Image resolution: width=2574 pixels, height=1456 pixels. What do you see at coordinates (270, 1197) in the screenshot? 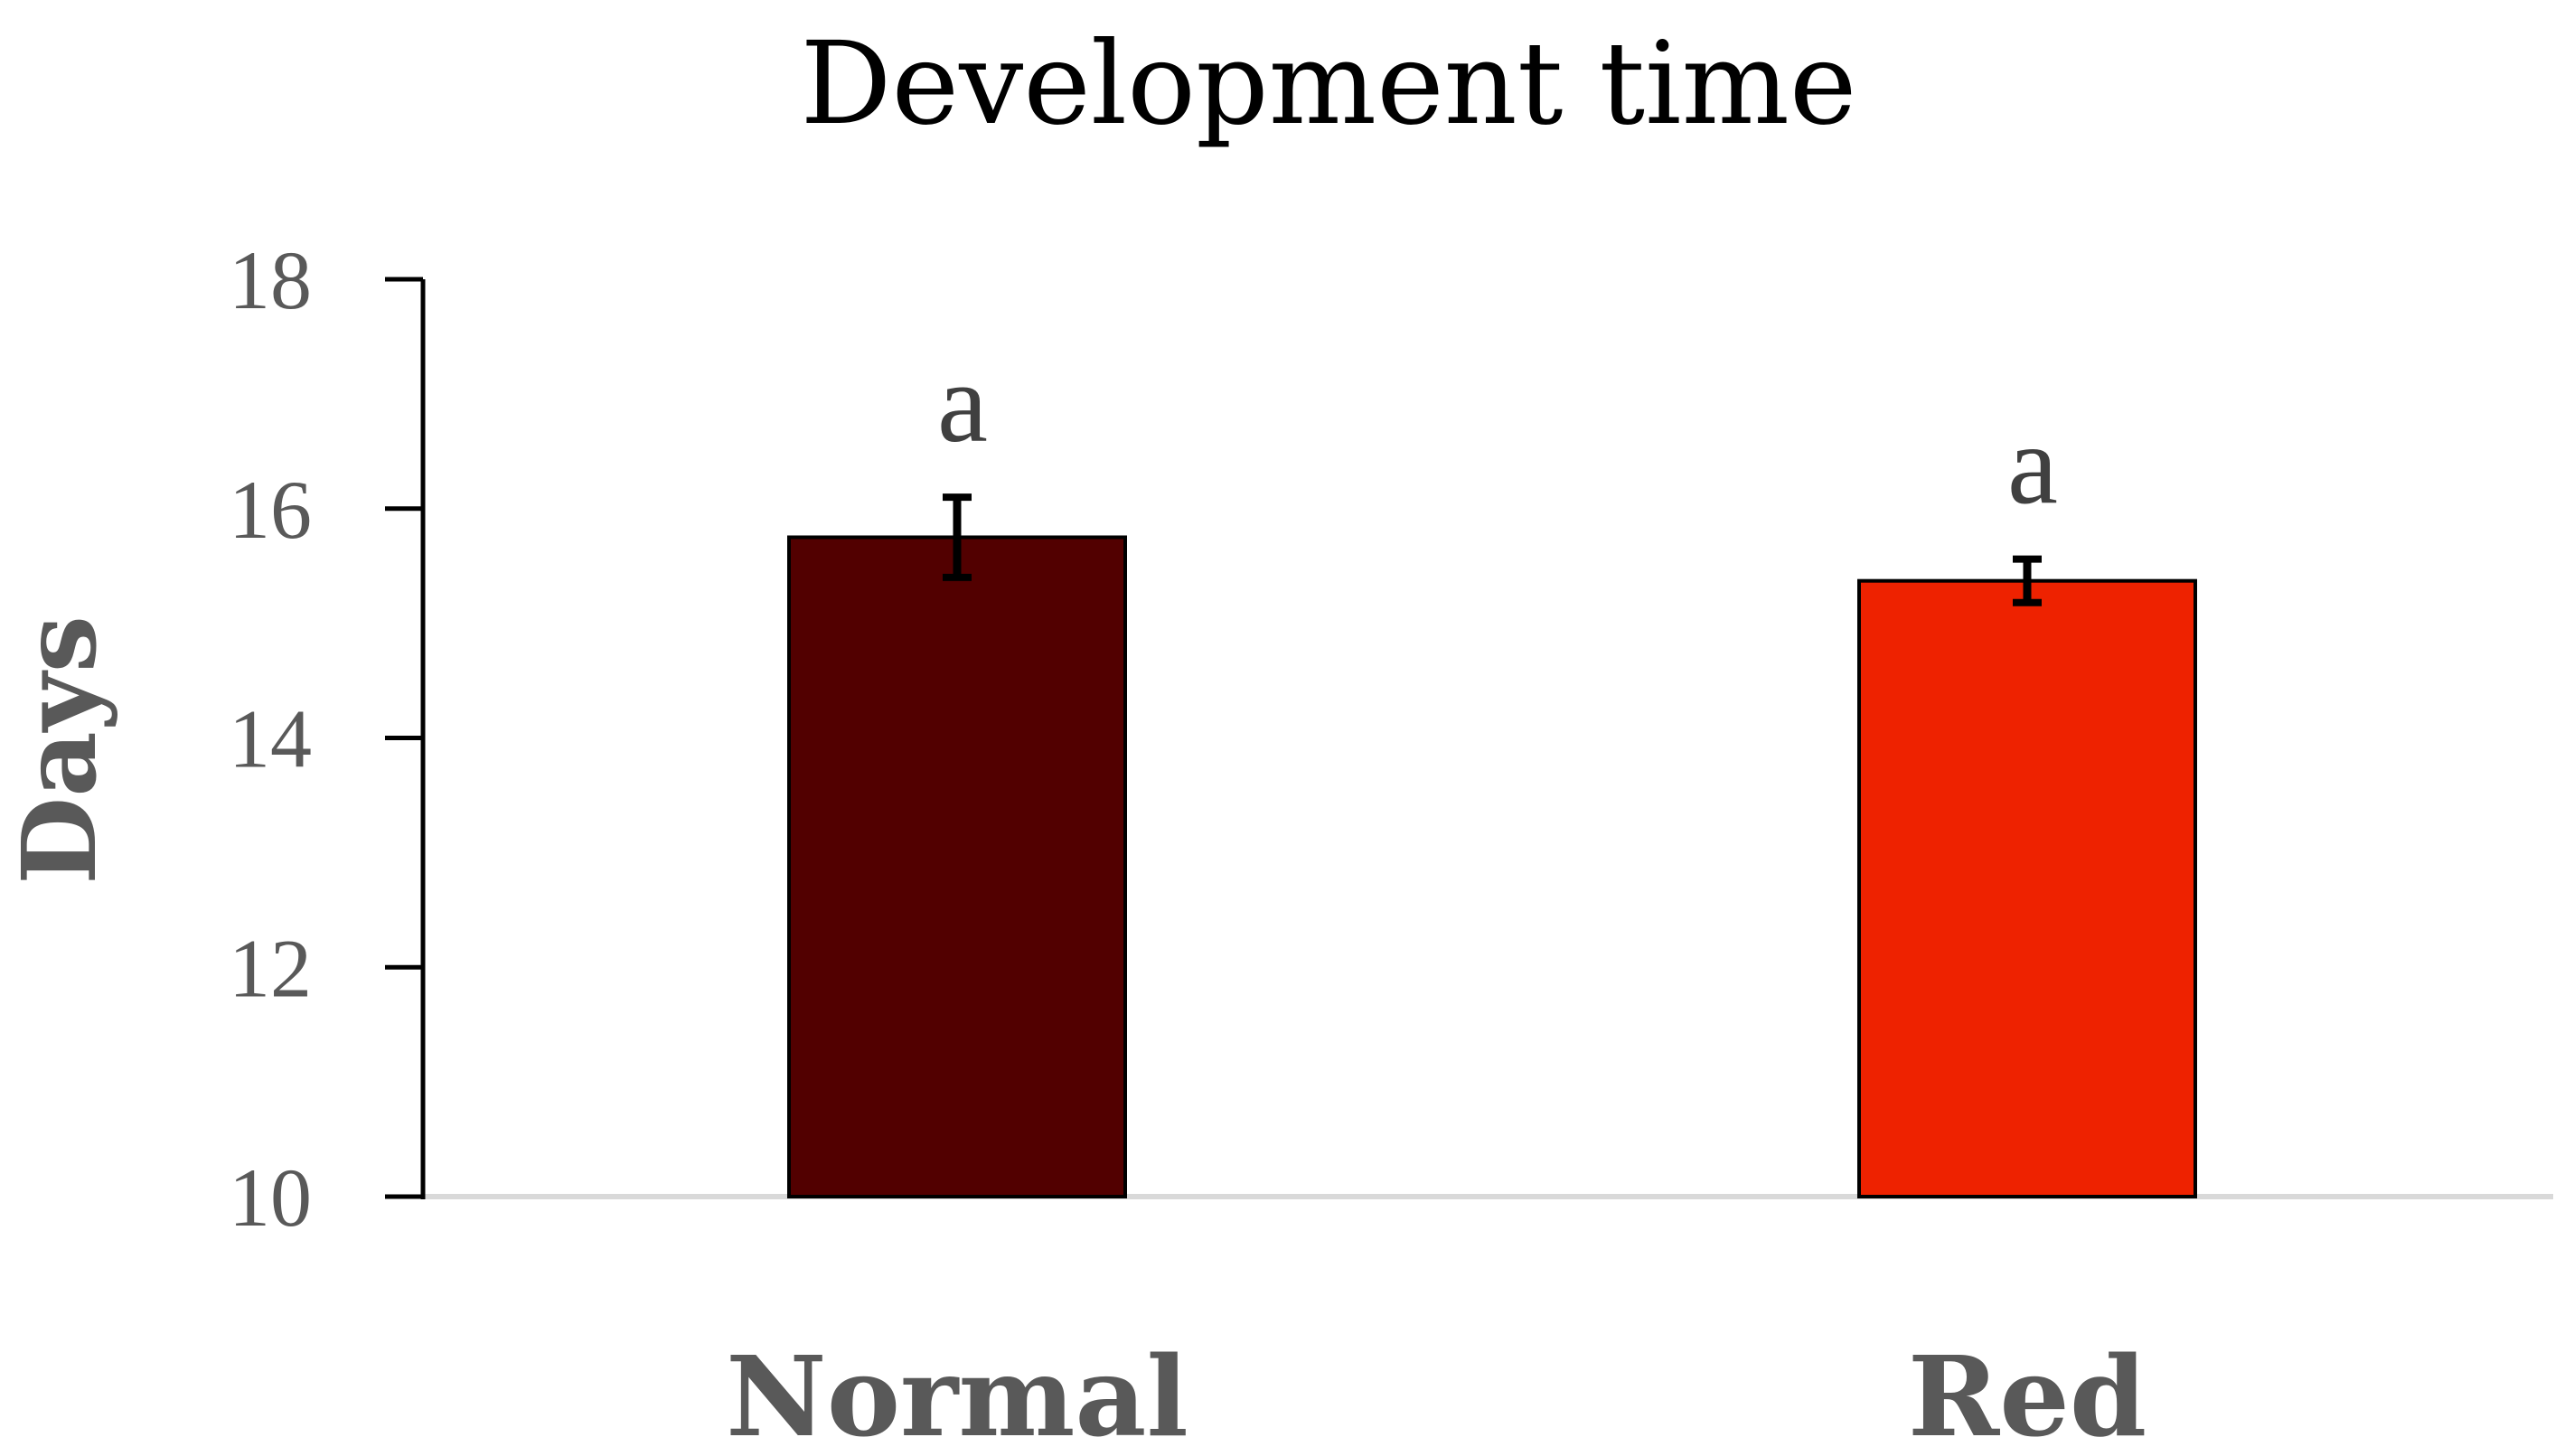
I see `y-tick-label-10: 10` at bounding box center [270, 1197].